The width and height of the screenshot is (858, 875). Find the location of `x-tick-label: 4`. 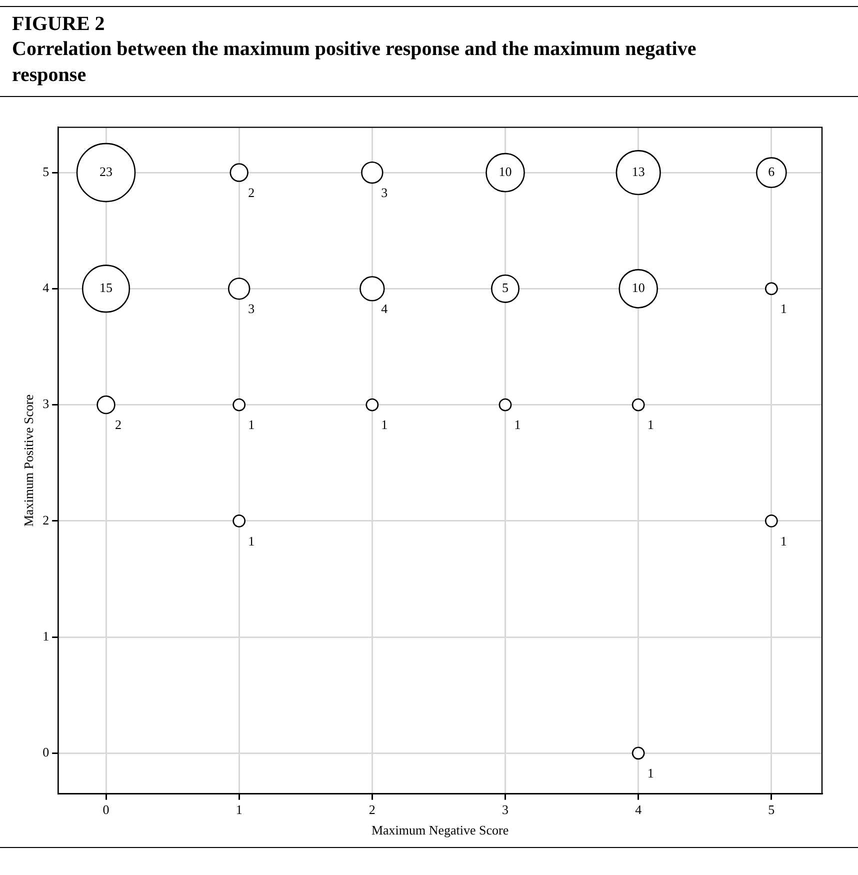

x-tick-label: 4 is located at coordinates (638, 810).